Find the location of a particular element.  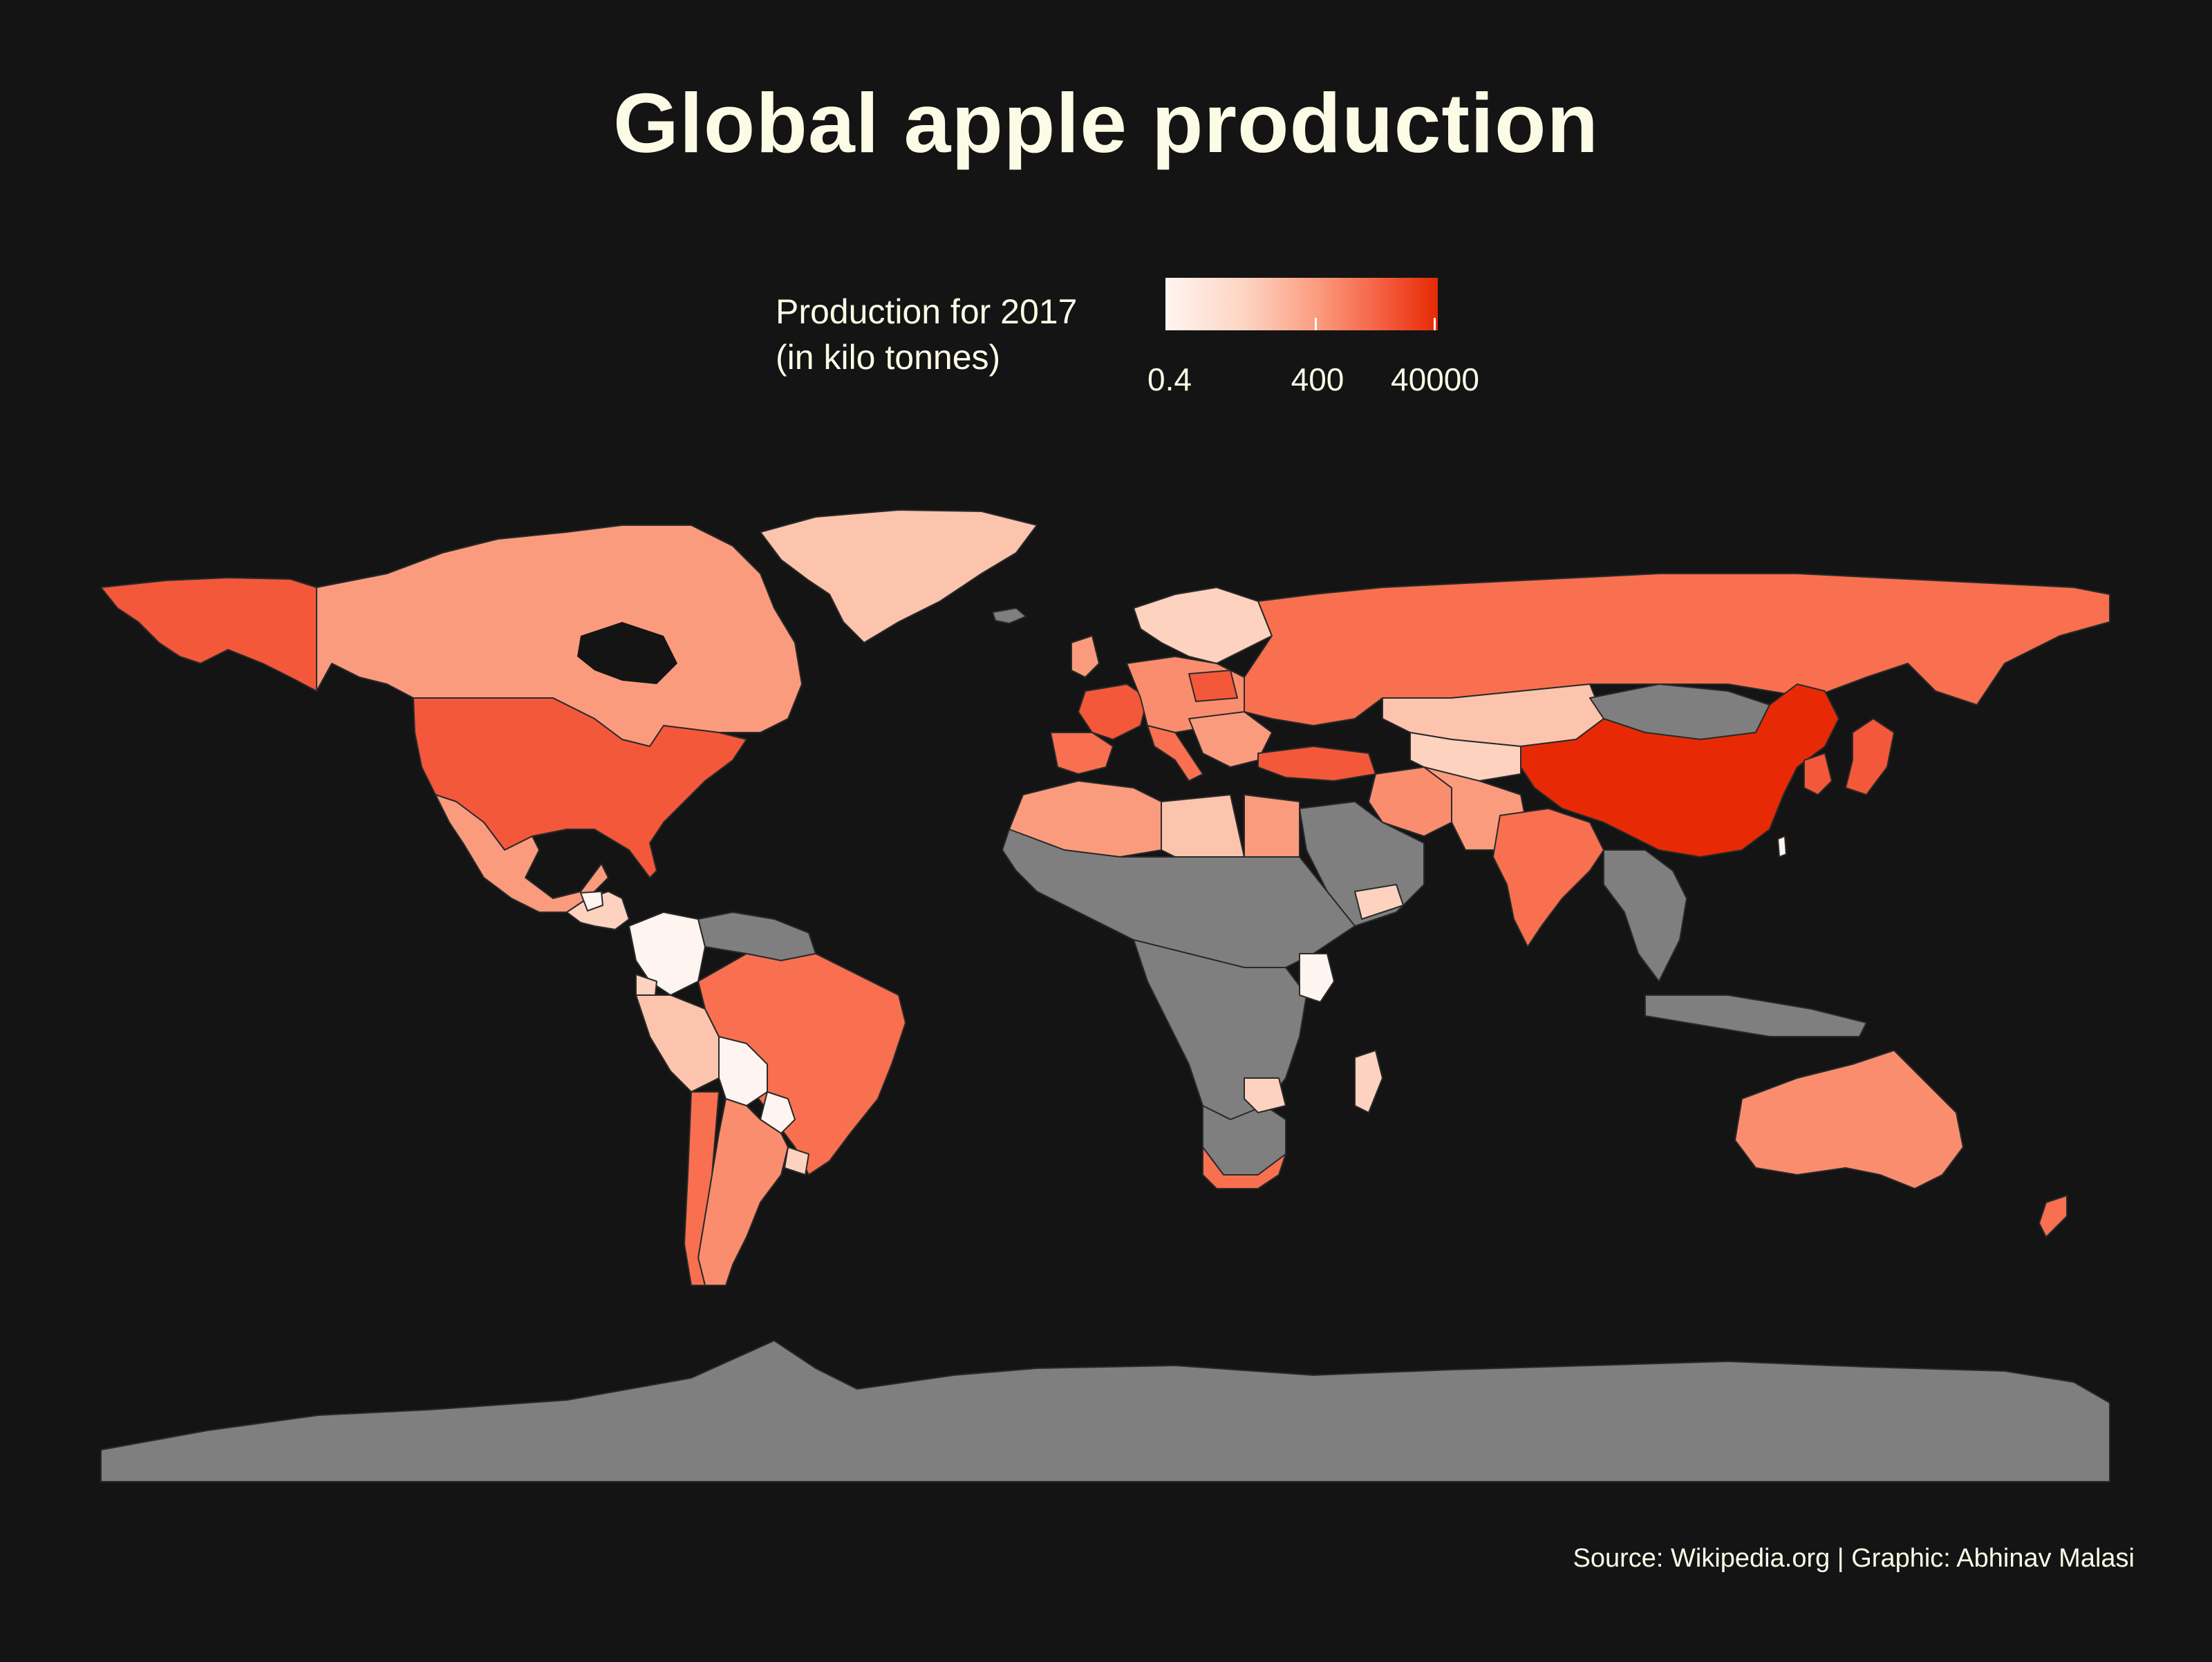

region-alaska is located at coordinates (208, 634).